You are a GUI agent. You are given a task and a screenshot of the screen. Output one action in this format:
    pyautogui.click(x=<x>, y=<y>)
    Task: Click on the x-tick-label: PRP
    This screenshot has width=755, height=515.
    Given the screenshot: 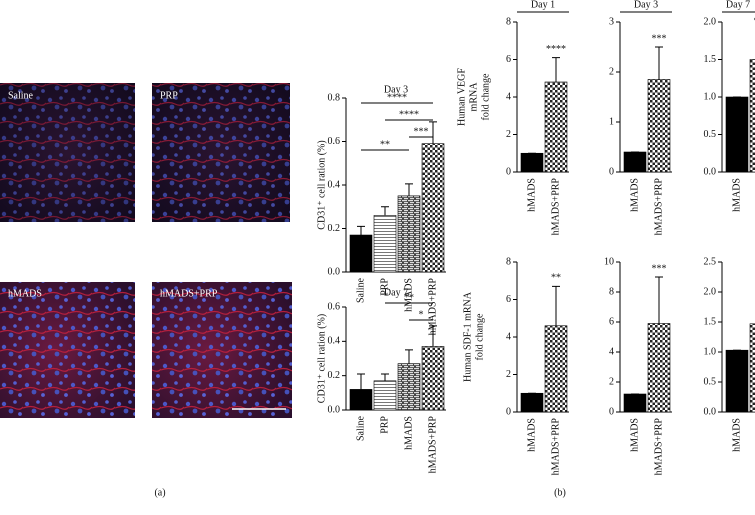 What is the action you would take?
    pyautogui.click(x=384, y=425)
    